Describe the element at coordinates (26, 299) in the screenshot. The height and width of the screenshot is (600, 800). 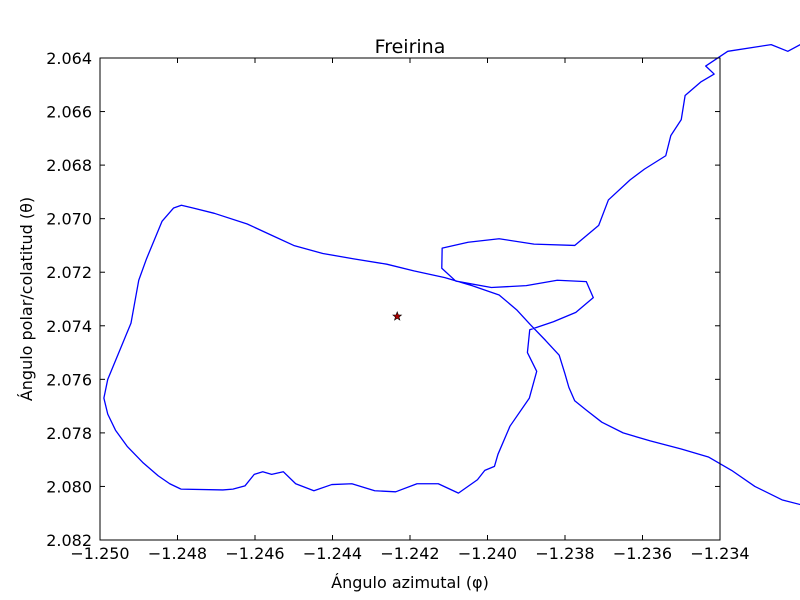
I see `y-axis-label: Ángulo polar/colatitud (θ)` at that location.